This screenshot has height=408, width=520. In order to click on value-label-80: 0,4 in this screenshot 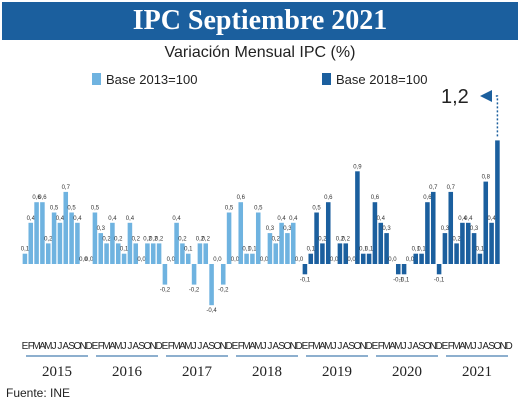, I will do `click(491, 219)`.